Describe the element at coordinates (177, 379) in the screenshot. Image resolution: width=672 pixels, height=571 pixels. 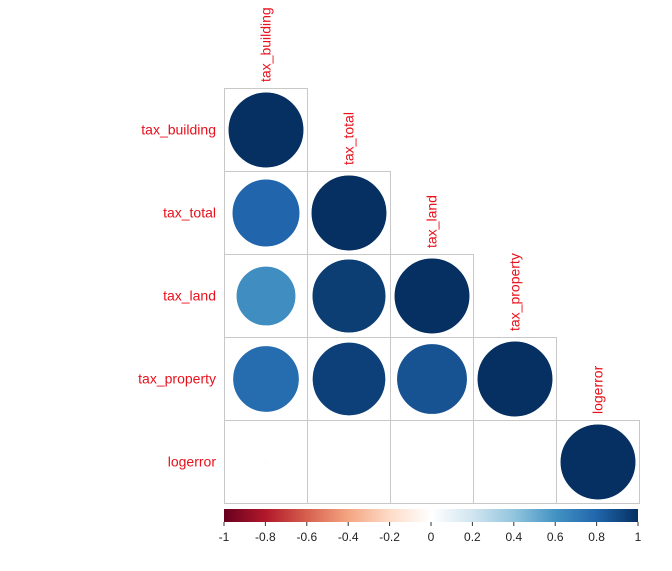
I see `row-label: tax_property` at that location.